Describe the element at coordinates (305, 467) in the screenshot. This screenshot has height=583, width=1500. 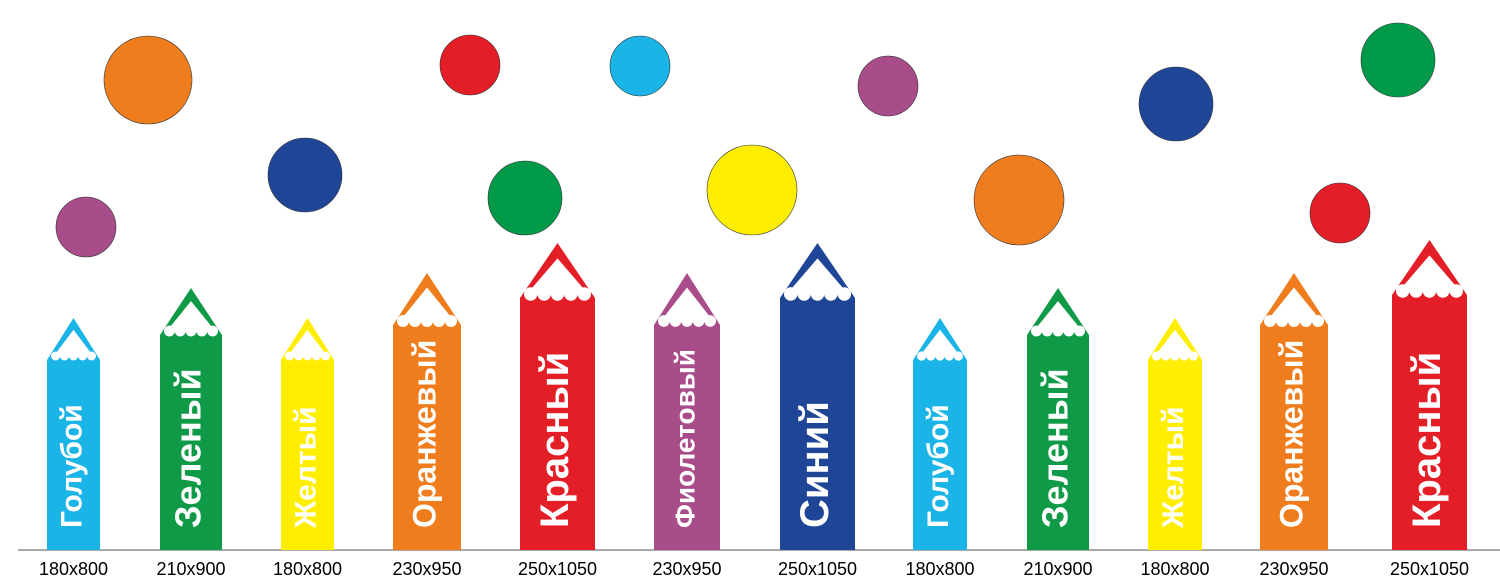
I see `pencil-label: Желтый` at that location.